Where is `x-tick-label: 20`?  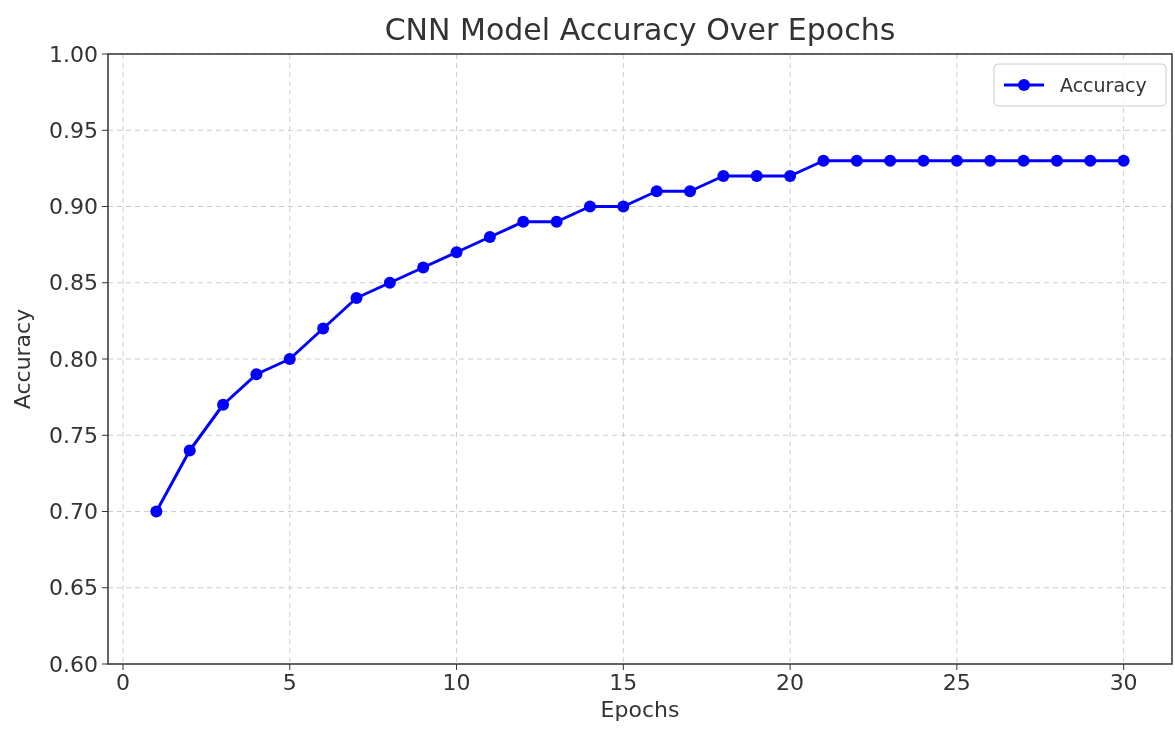
x-tick-label: 20 is located at coordinates (790, 682).